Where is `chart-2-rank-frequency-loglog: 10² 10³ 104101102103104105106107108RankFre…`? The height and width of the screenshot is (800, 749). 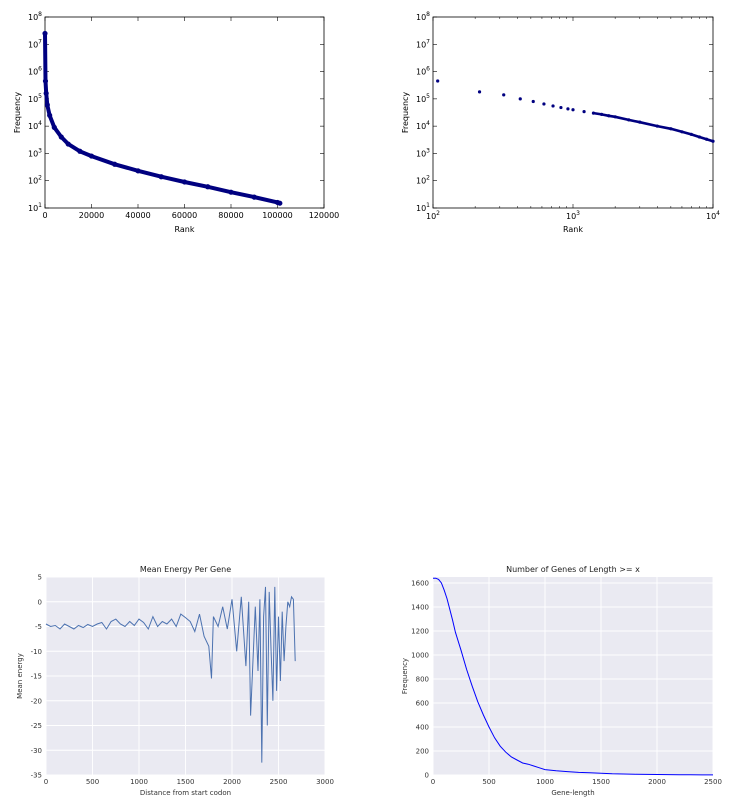 chart-2-rank-frequency-loglog: 10² 10³ 104101102103104105106107108RankFre… is located at coordinates (560, 122).